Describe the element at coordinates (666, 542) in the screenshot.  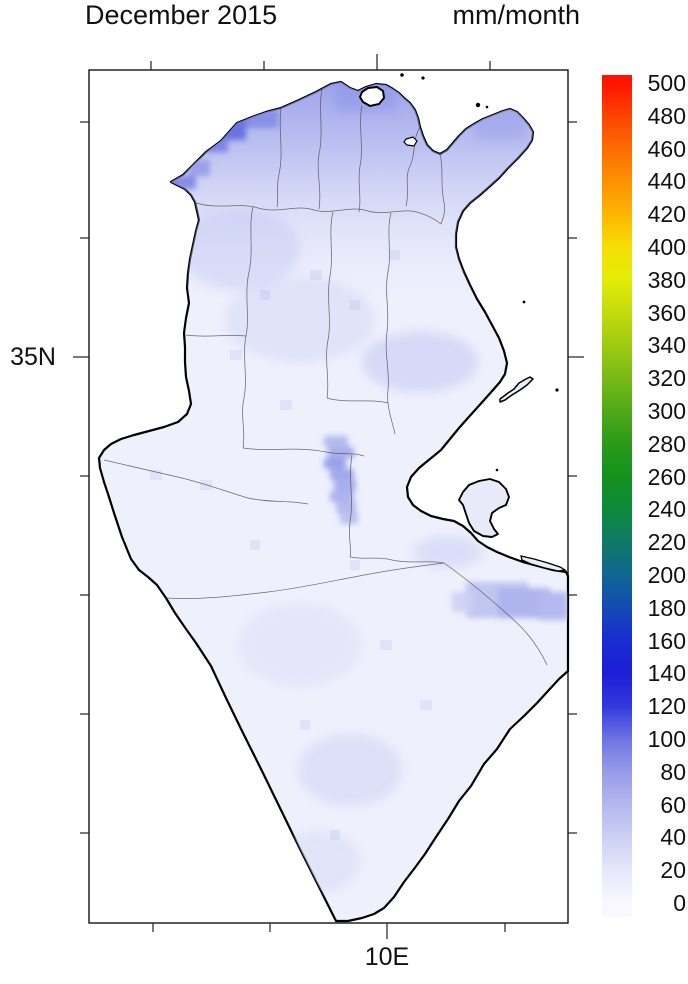
I see `colorbar-label: 220` at that location.